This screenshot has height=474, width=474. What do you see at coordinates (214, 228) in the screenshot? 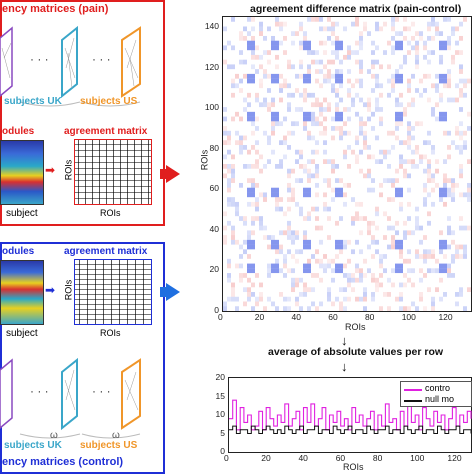
I see `heatmap-ytick: 40` at bounding box center [214, 228].